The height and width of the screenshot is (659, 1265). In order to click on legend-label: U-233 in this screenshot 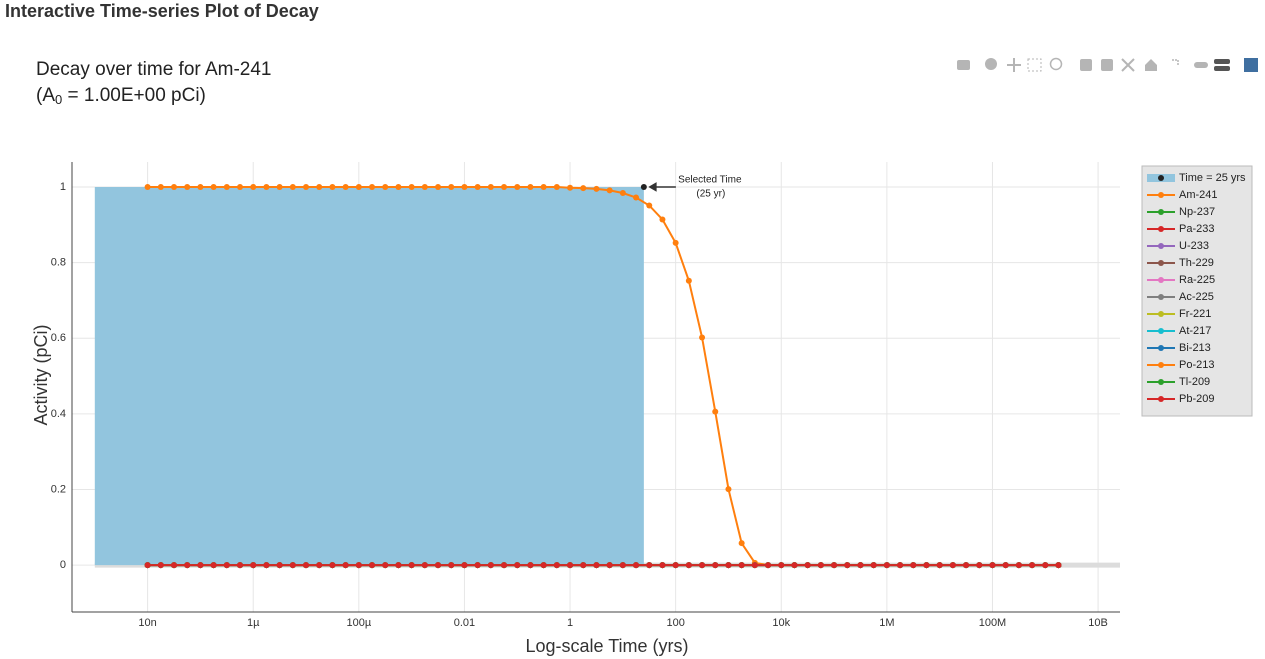, I will do `click(1194, 246)`.